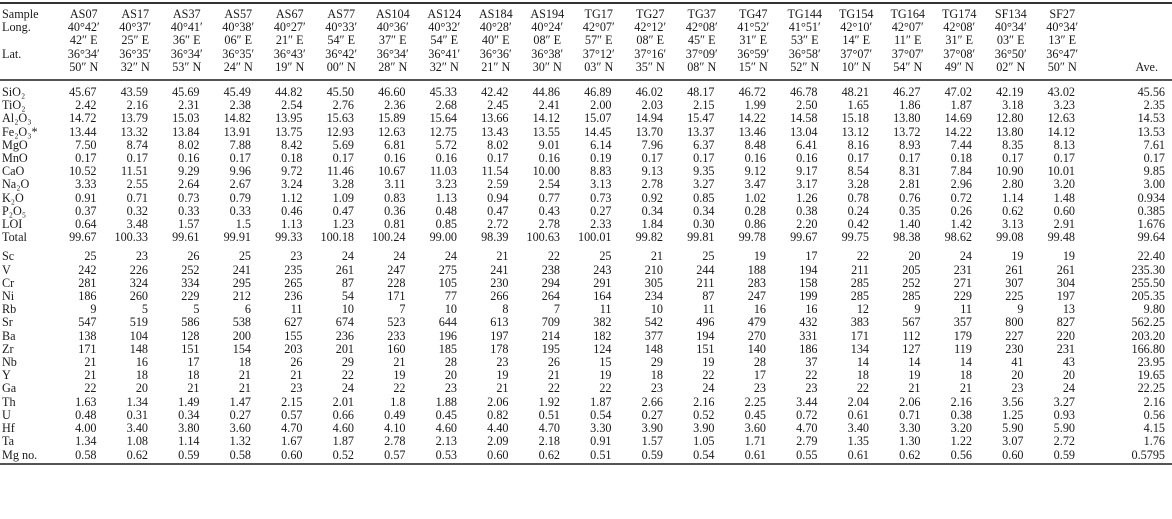 This screenshot has width=1172, height=519. I want to click on value-cell: 2.79, so click(807, 441).